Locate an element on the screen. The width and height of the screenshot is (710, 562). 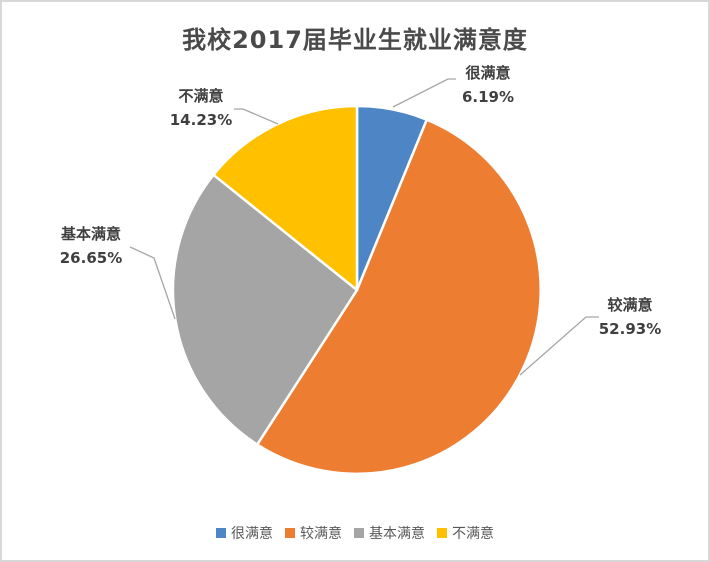
data-label-category: 较满意 is located at coordinates (630, 305).